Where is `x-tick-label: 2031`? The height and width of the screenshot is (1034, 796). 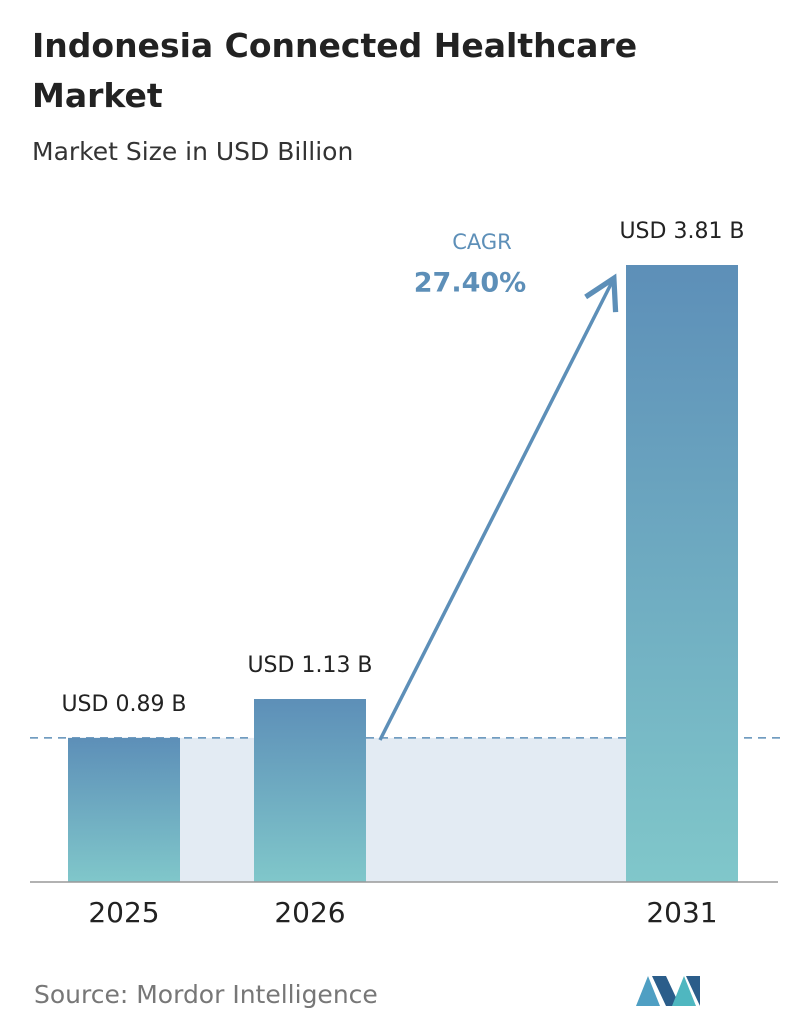 x-tick-label: 2031 is located at coordinates (681, 912).